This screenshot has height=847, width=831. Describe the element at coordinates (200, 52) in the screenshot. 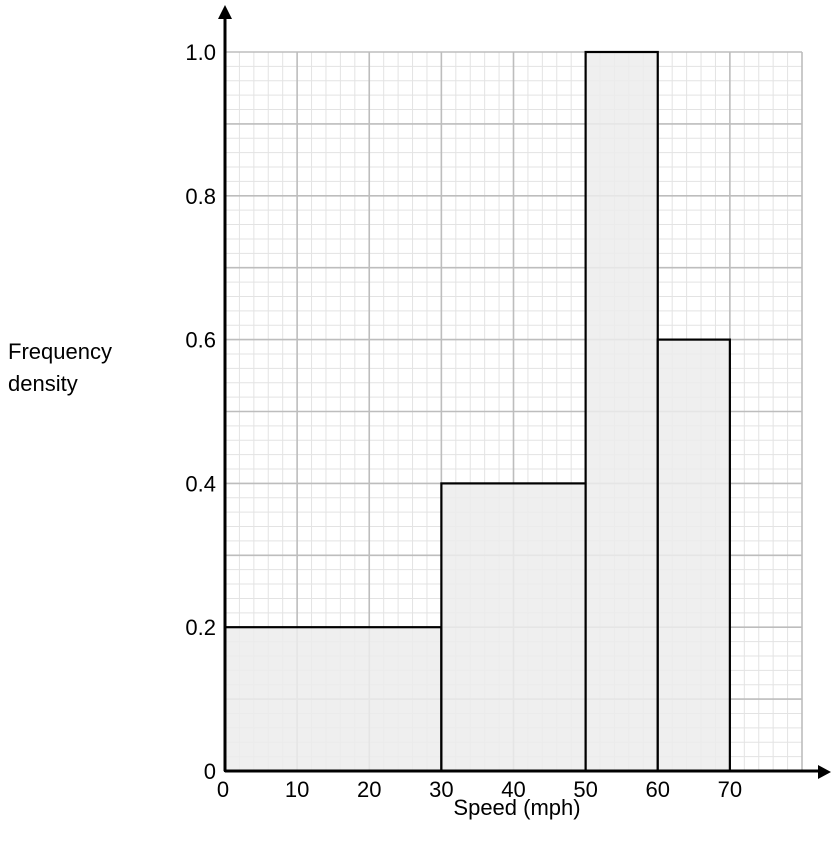

I see `y-tick-label: 1.0` at that location.